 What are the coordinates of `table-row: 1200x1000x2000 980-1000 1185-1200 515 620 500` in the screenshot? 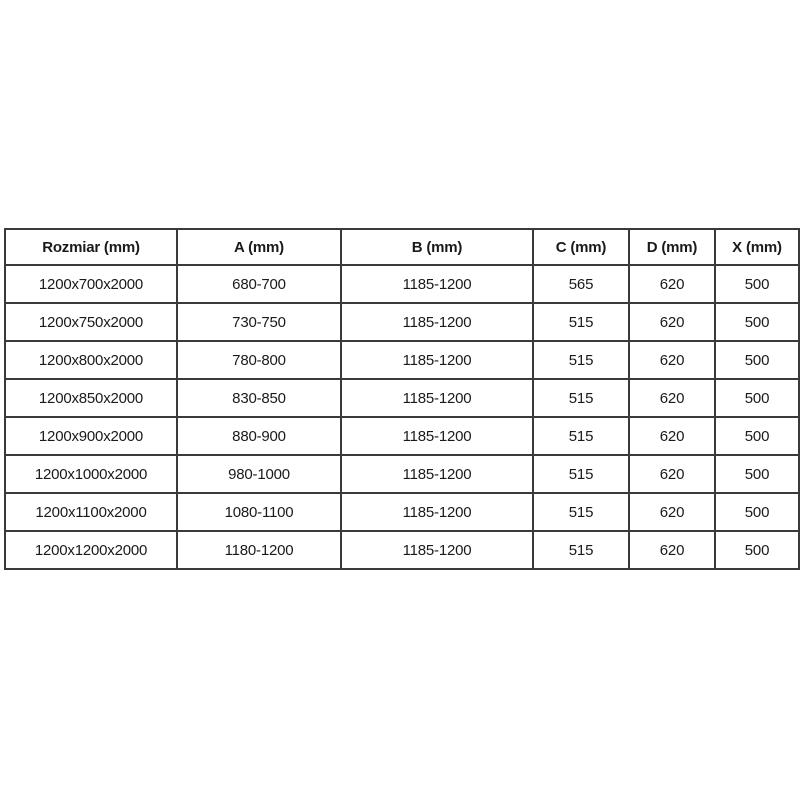 It's located at (402, 474).